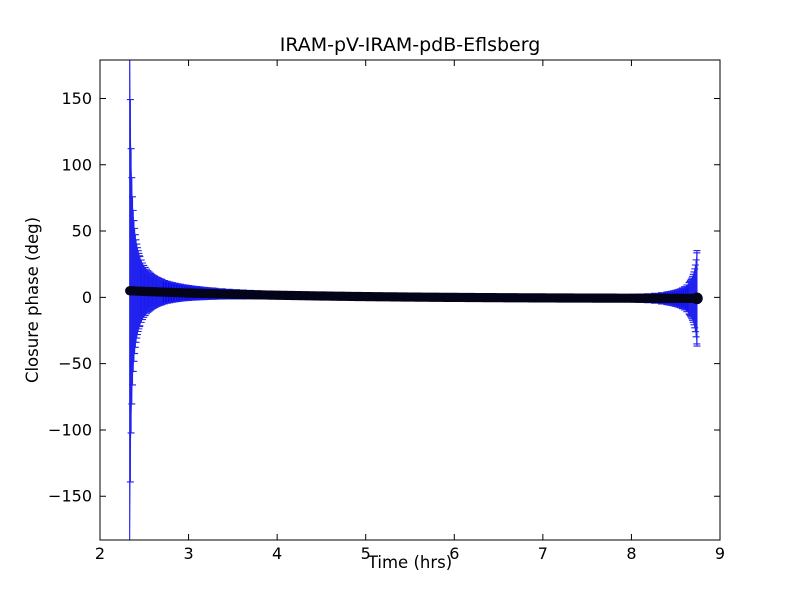 The width and height of the screenshot is (800, 600). I want to click on x-tick-label: 9, so click(720, 553).